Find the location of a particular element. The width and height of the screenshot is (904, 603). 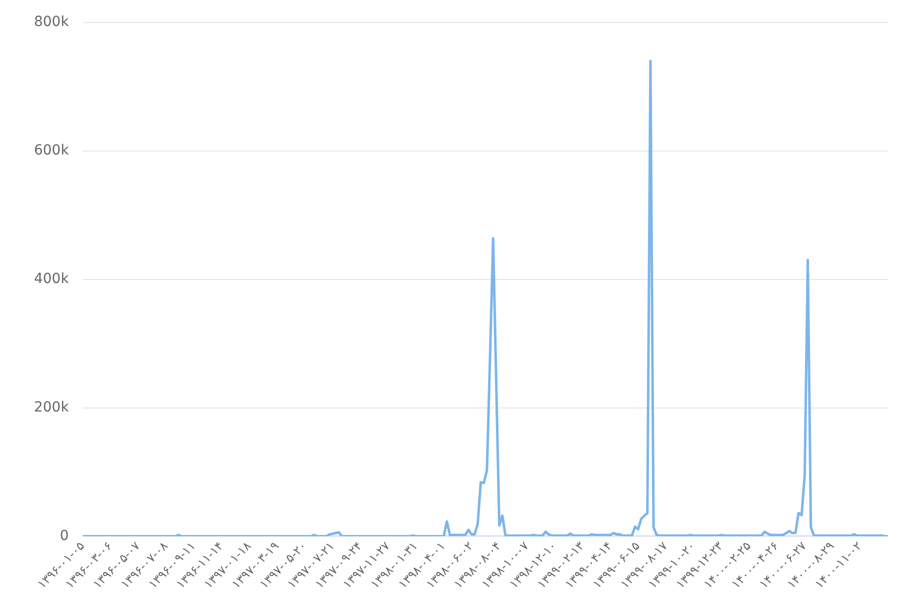

y-tick-label: 200k is located at coordinates (52, 407).